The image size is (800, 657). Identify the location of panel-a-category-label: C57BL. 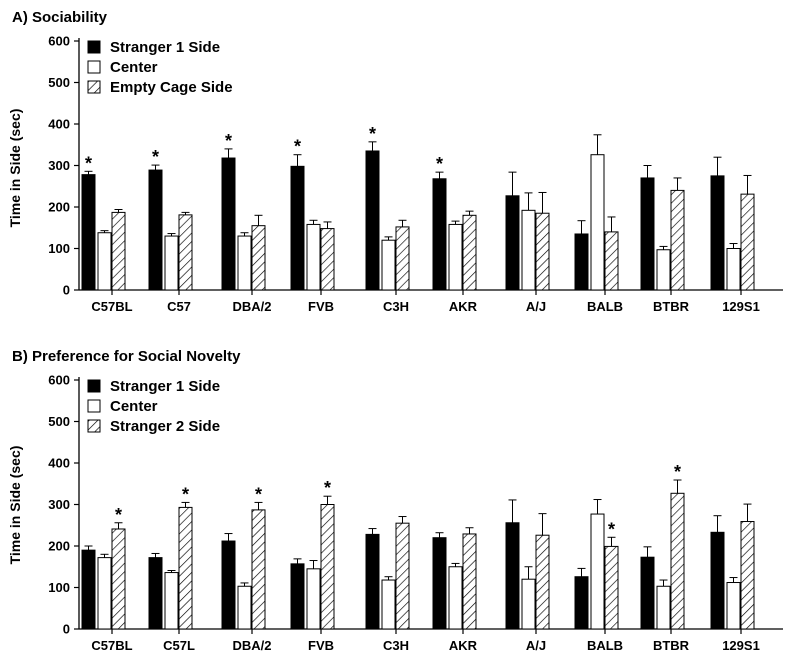
(111, 306).